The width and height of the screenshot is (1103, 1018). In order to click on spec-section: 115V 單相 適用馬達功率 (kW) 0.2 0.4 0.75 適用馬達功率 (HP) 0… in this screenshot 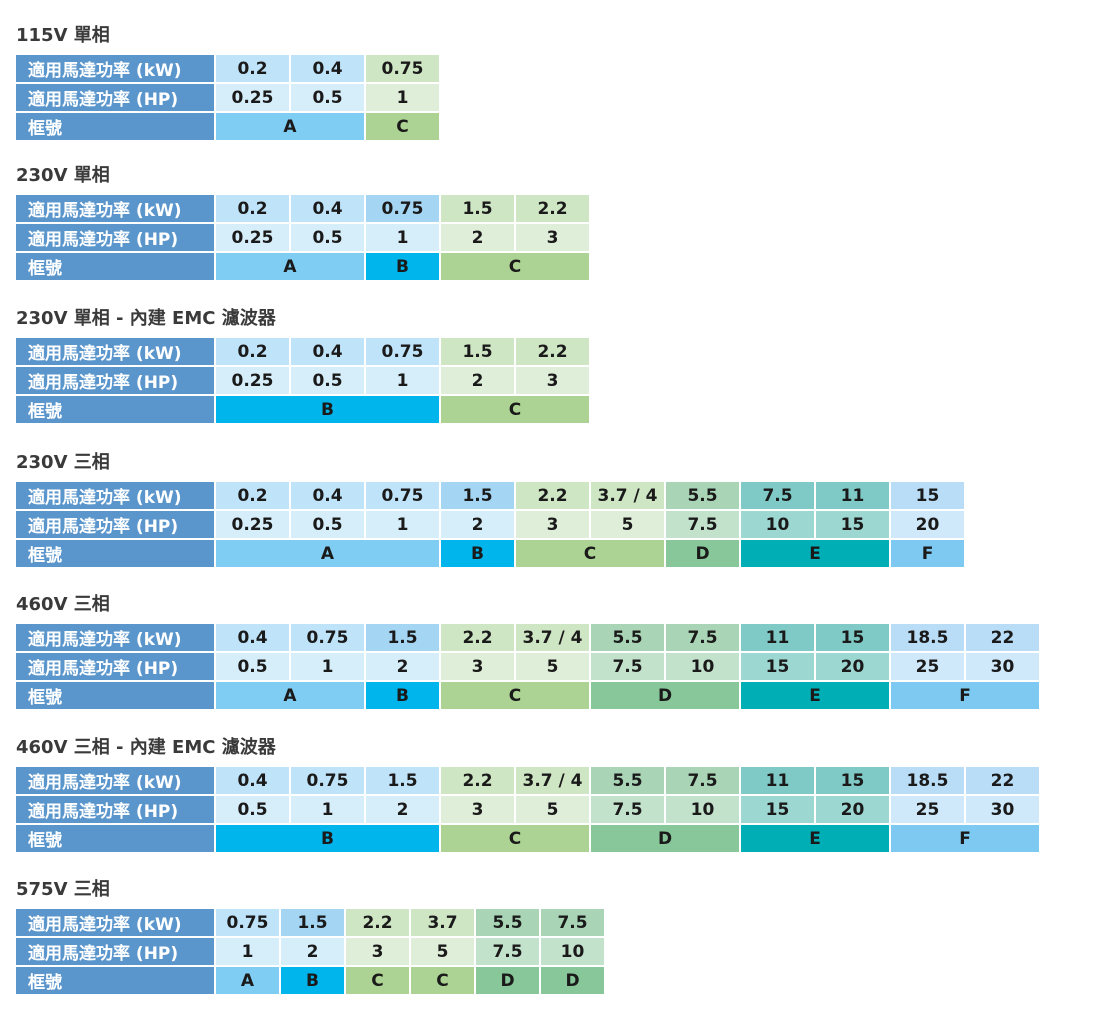, I will do `click(228, 83)`.